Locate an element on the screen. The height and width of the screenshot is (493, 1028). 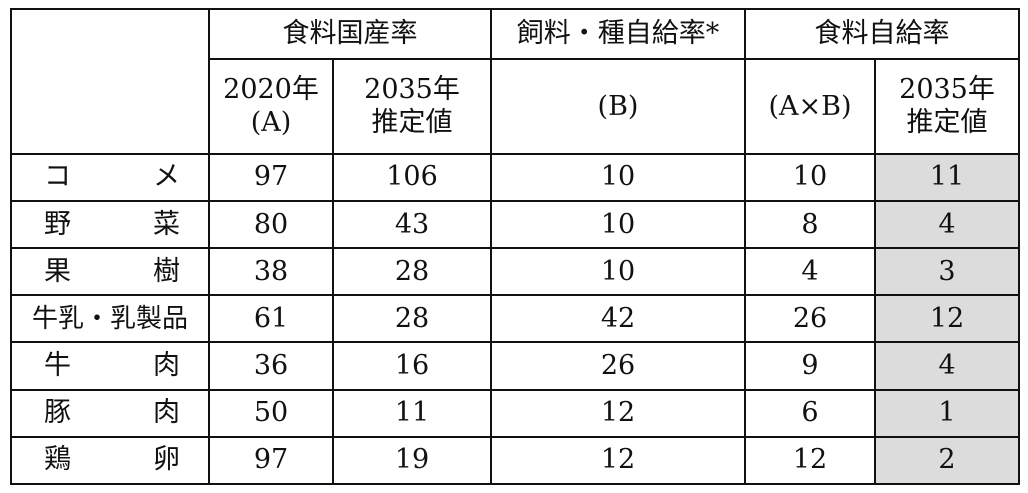
row-label: 豚肉 is located at coordinates (110, 413).